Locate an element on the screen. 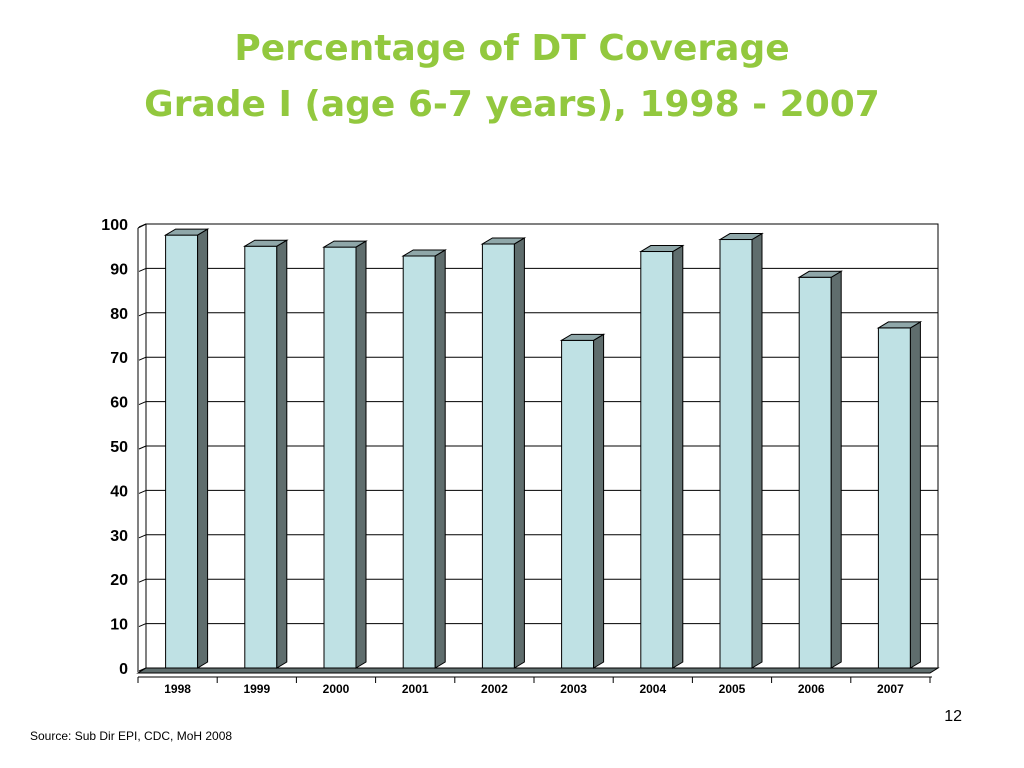 The width and height of the screenshot is (1024, 768). x-tick-label: 1998 is located at coordinates (177, 689).